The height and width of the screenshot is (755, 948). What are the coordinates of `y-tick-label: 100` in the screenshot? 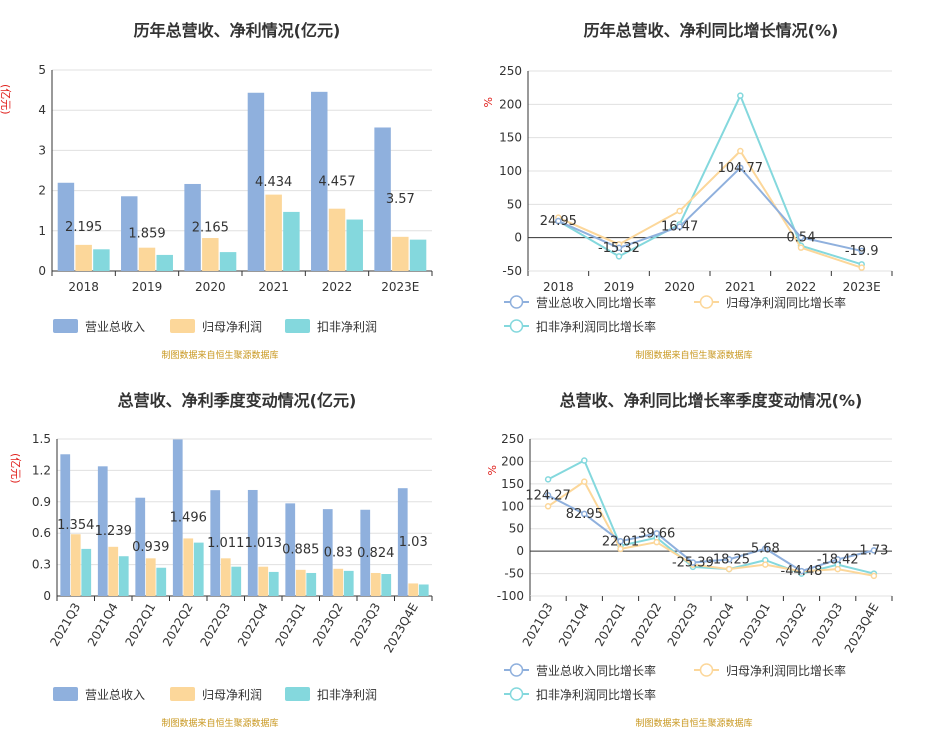 It's located at (510, 171).